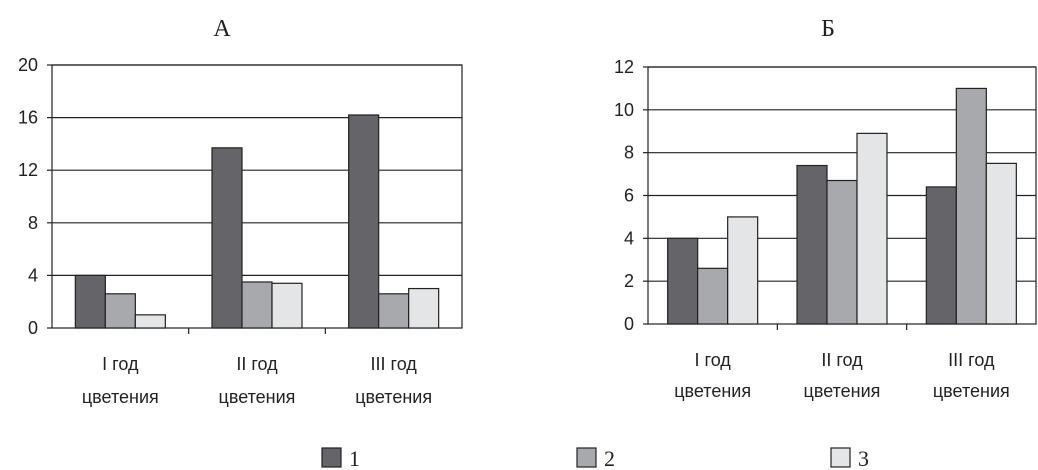 The height and width of the screenshot is (470, 1038). What do you see at coordinates (33, 223) in the screenshot?
I see `chart-a-ytick-label: 8` at bounding box center [33, 223].